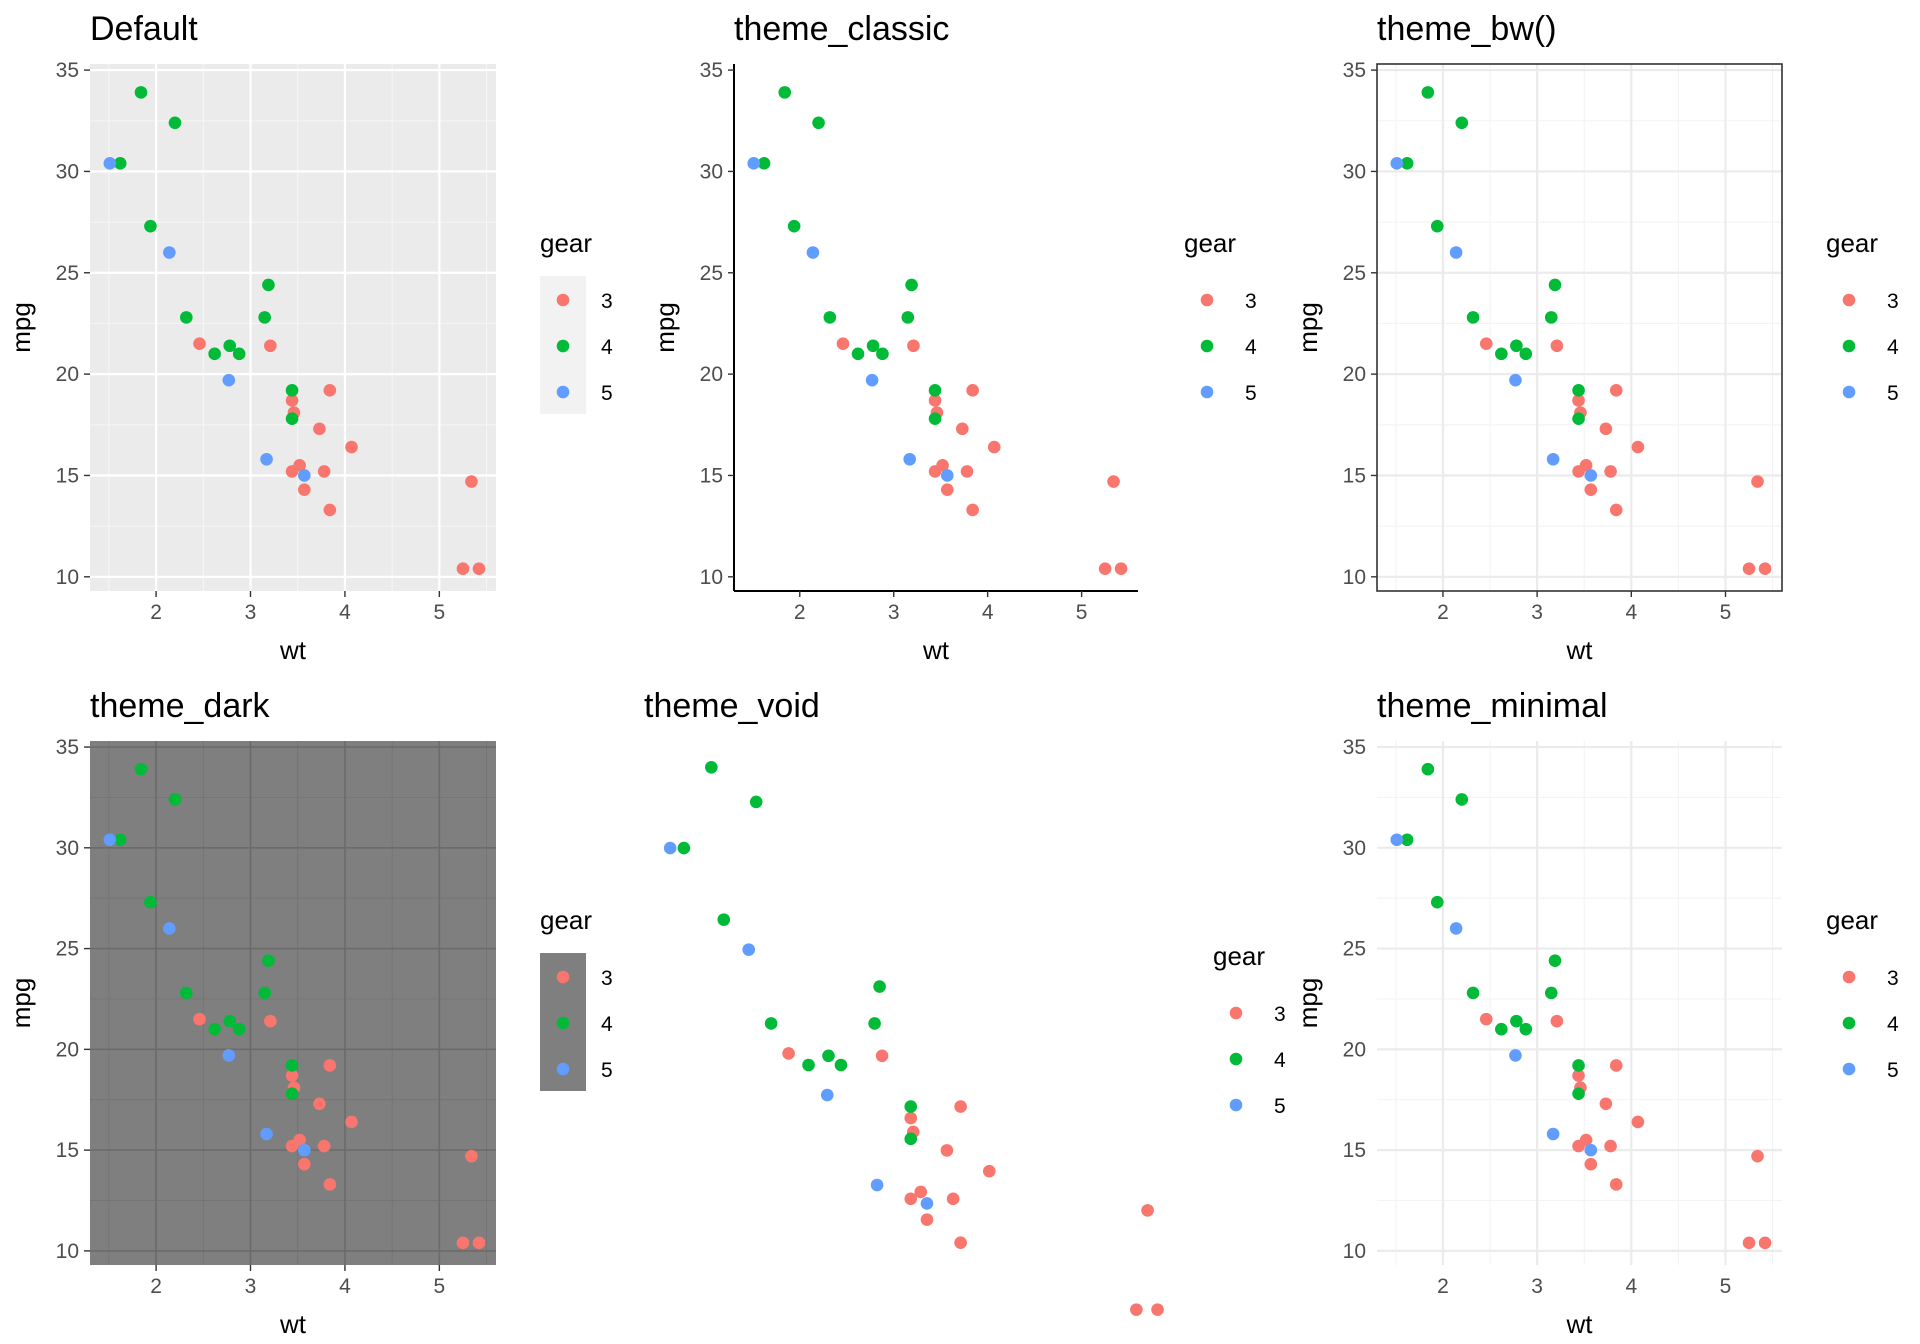  What do you see at coordinates (1537, 612) in the screenshot?
I see `x-tick-label: 3` at bounding box center [1537, 612].